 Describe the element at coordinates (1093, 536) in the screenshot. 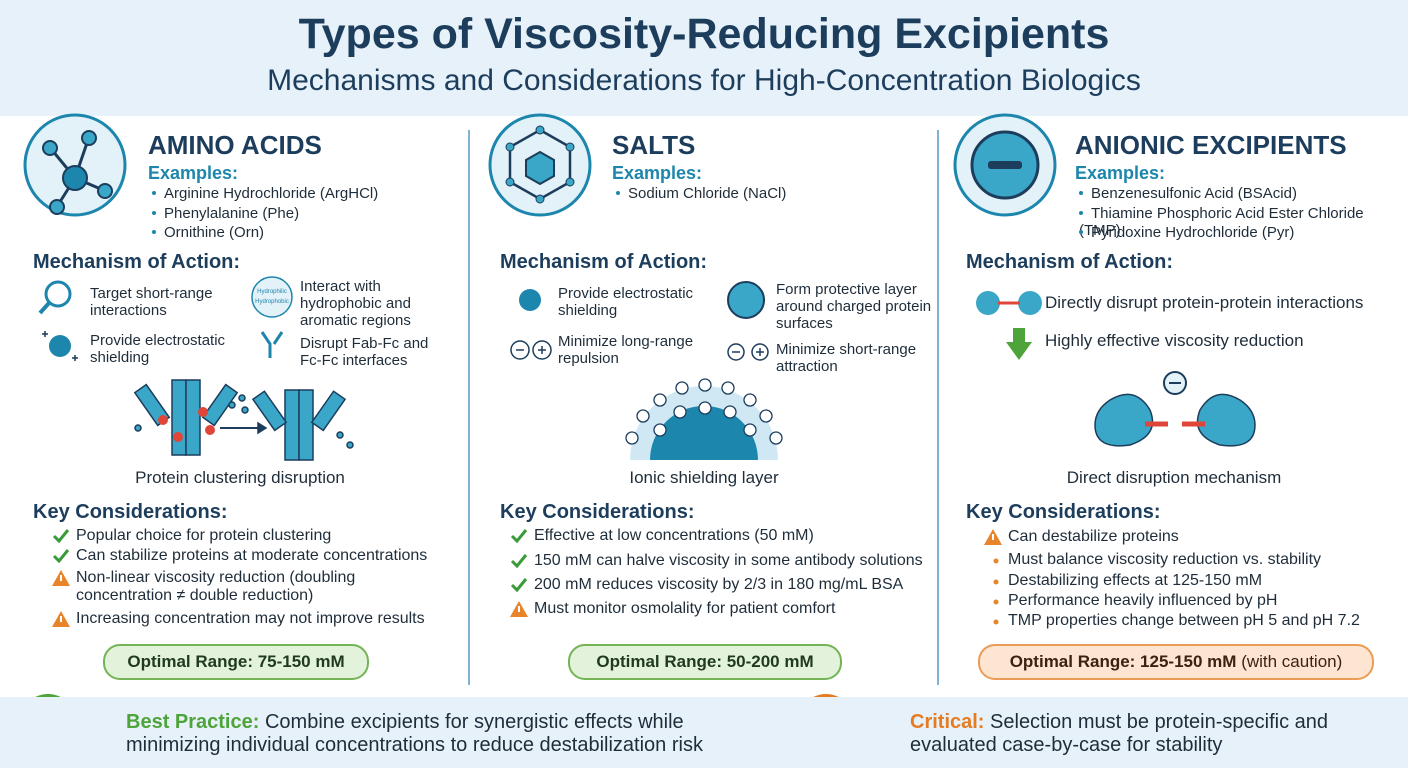

I see `consideration-text: Can destabilize proteins` at that location.